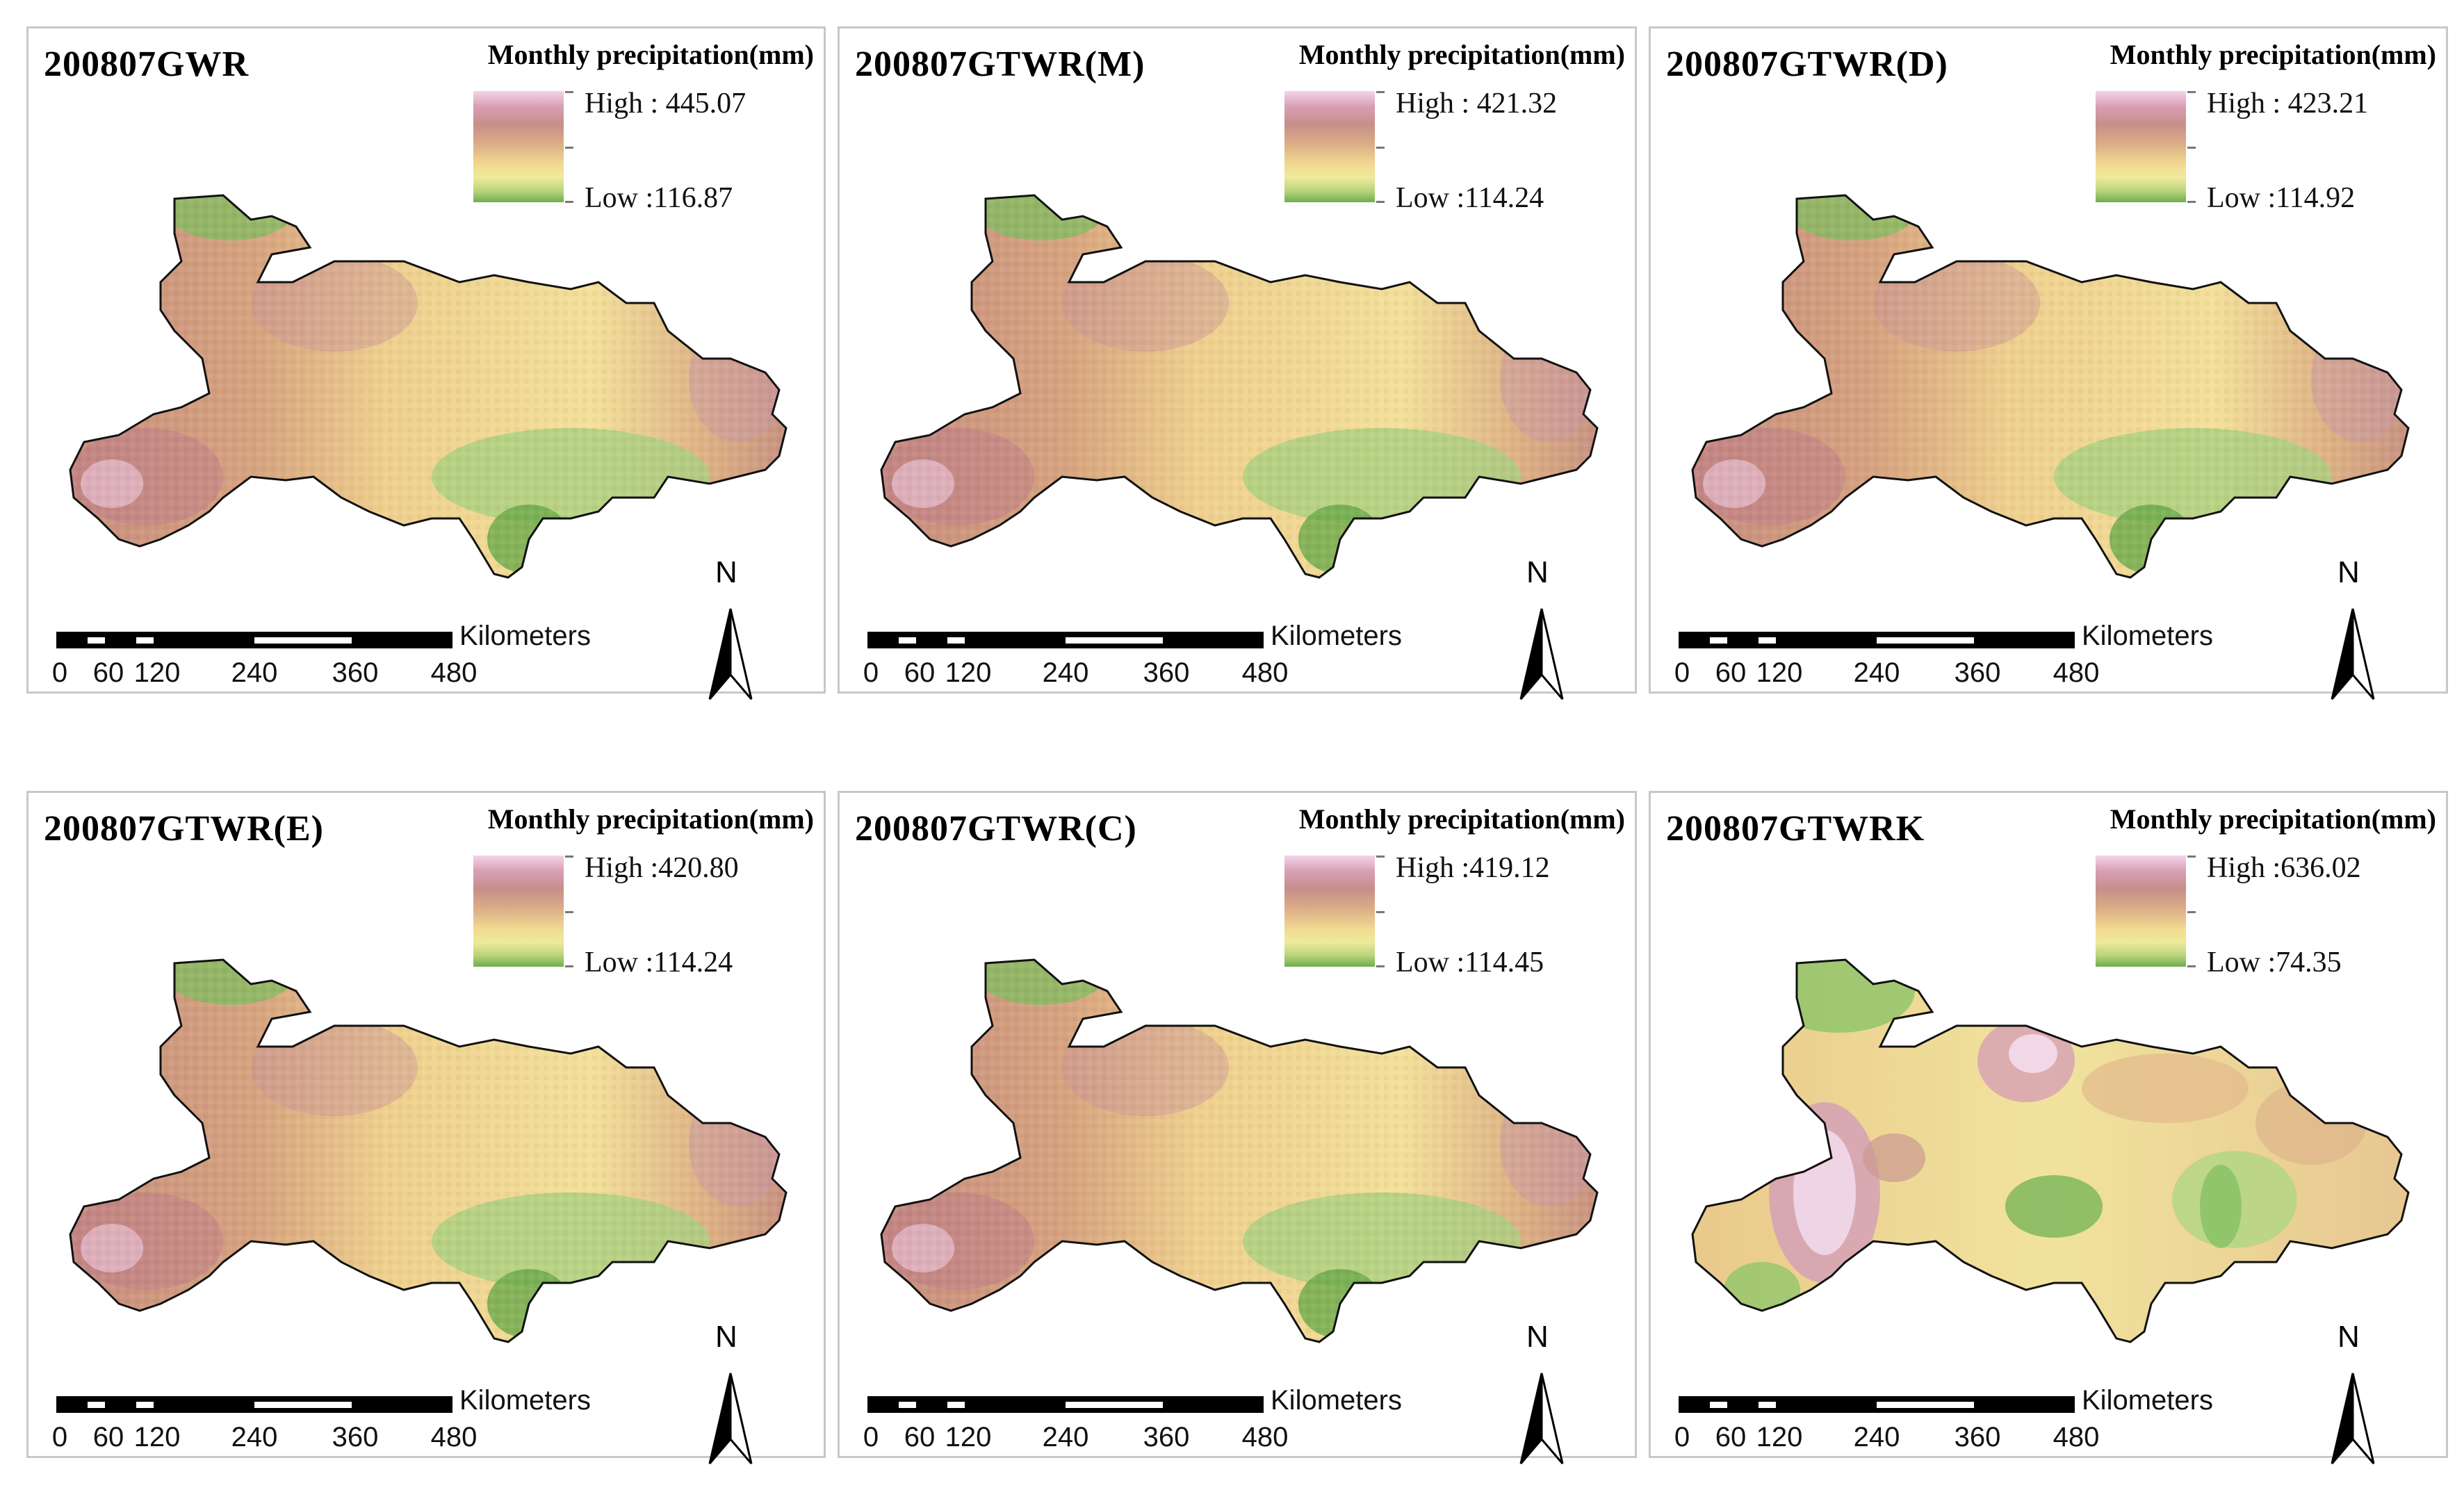 The image size is (2464, 1490). What do you see at coordinates (2281, 198) in the screenshot?
I see `legend-low-label: Low :114.92` at bounding box center [2281, 198].